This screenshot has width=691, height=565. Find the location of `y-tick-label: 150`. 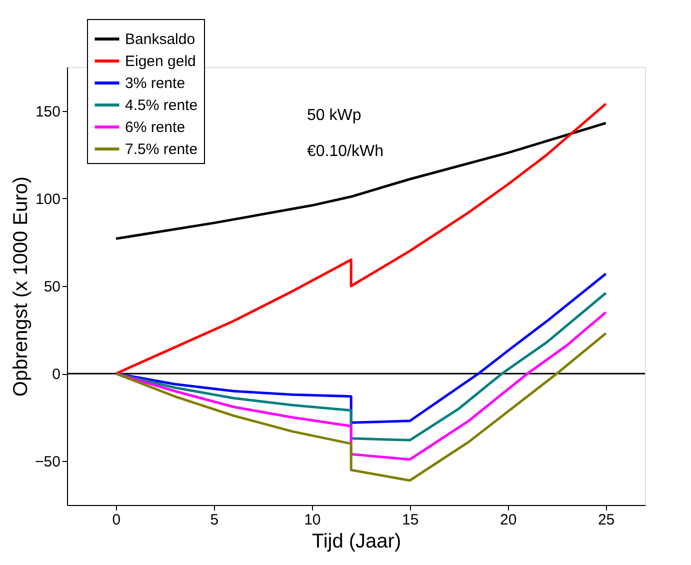

y-tick-label: 150 is located at coordinates (47, 111).